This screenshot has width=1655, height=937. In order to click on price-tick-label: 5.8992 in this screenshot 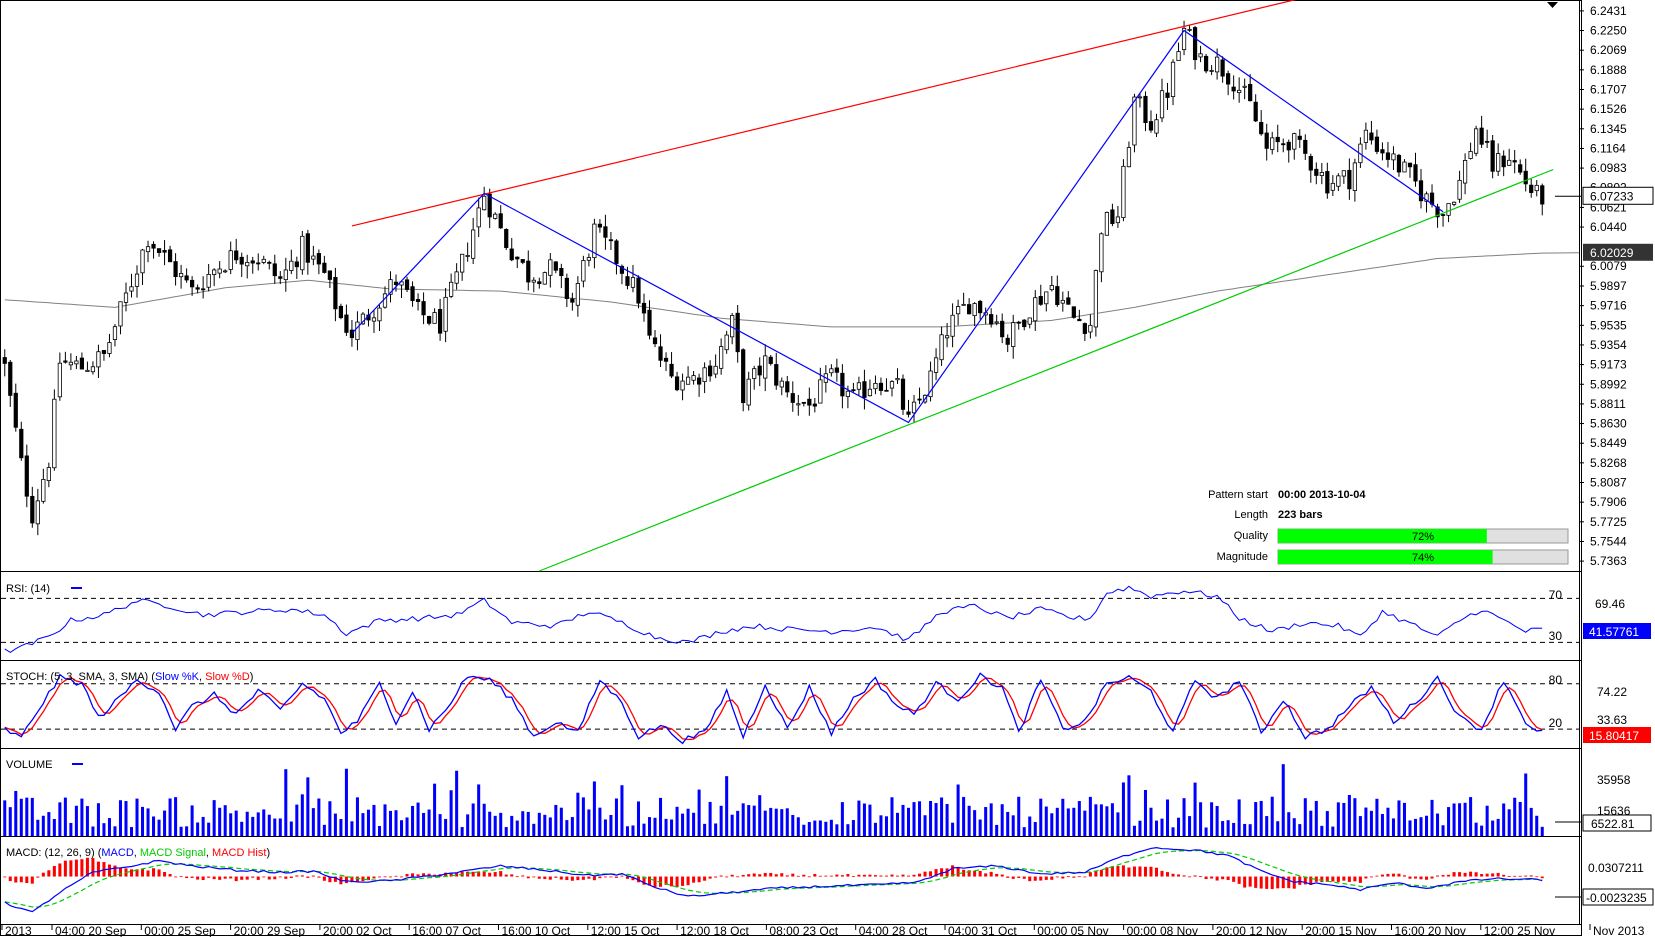, I will do `click(1608, 384)`.